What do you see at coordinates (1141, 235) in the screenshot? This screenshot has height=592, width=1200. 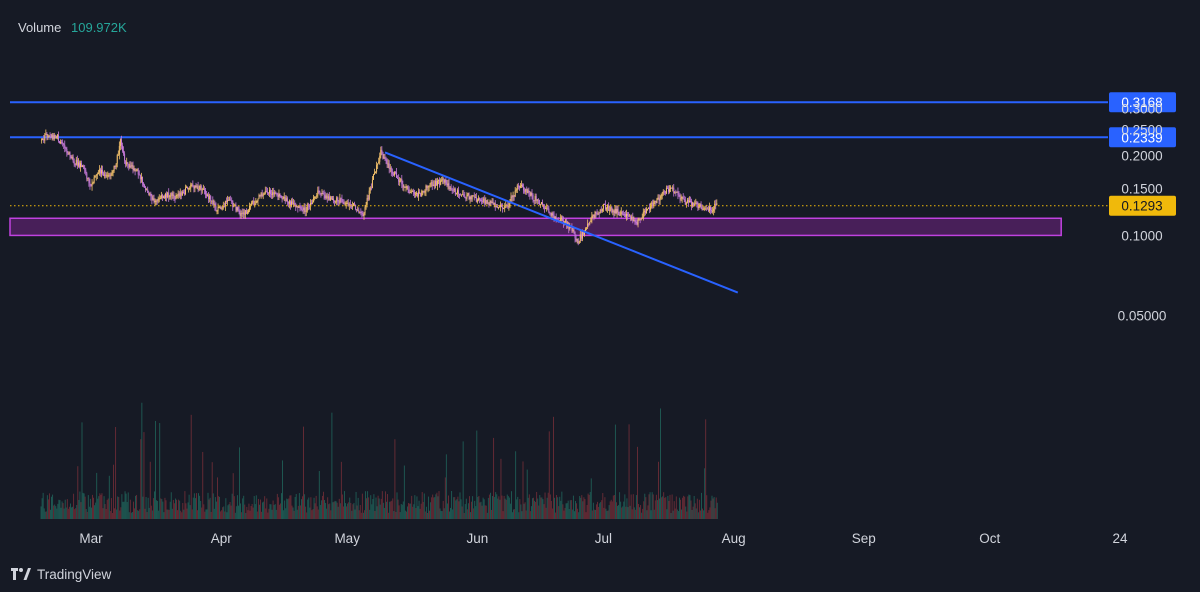 I see `price-tick-label: 0.1000` at bounding box center [1141, 235].